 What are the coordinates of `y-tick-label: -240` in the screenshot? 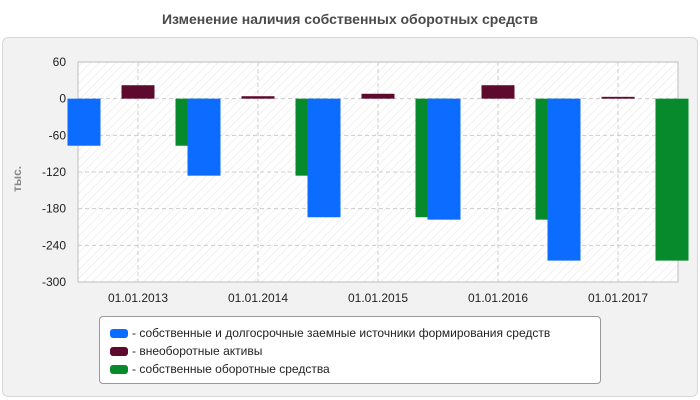 It's located at (54, 245).